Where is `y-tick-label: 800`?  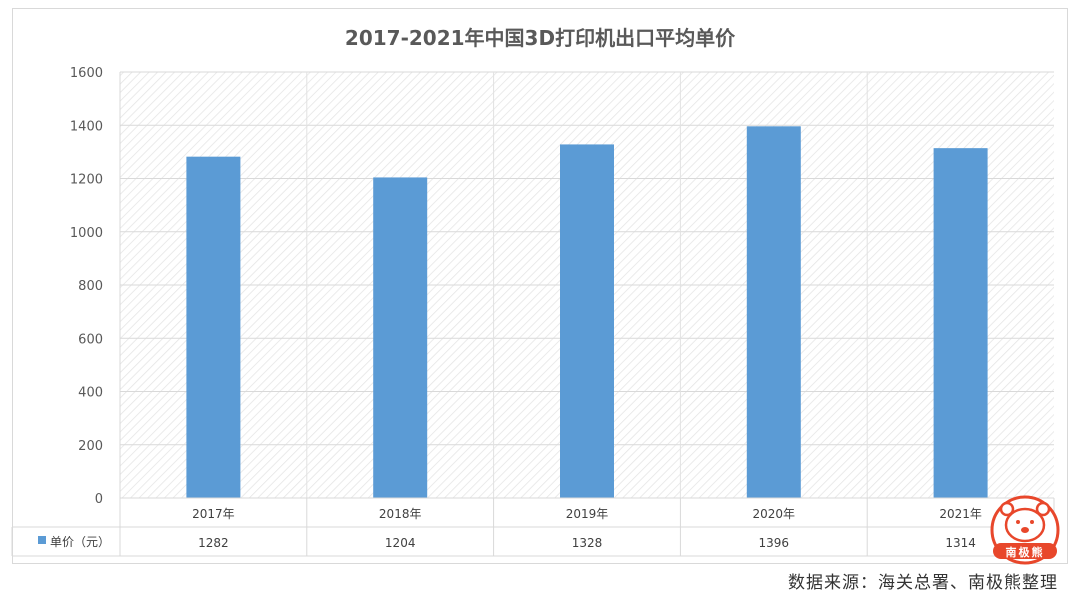
y-tick-label: 800 is located at coordinates (90, 286).